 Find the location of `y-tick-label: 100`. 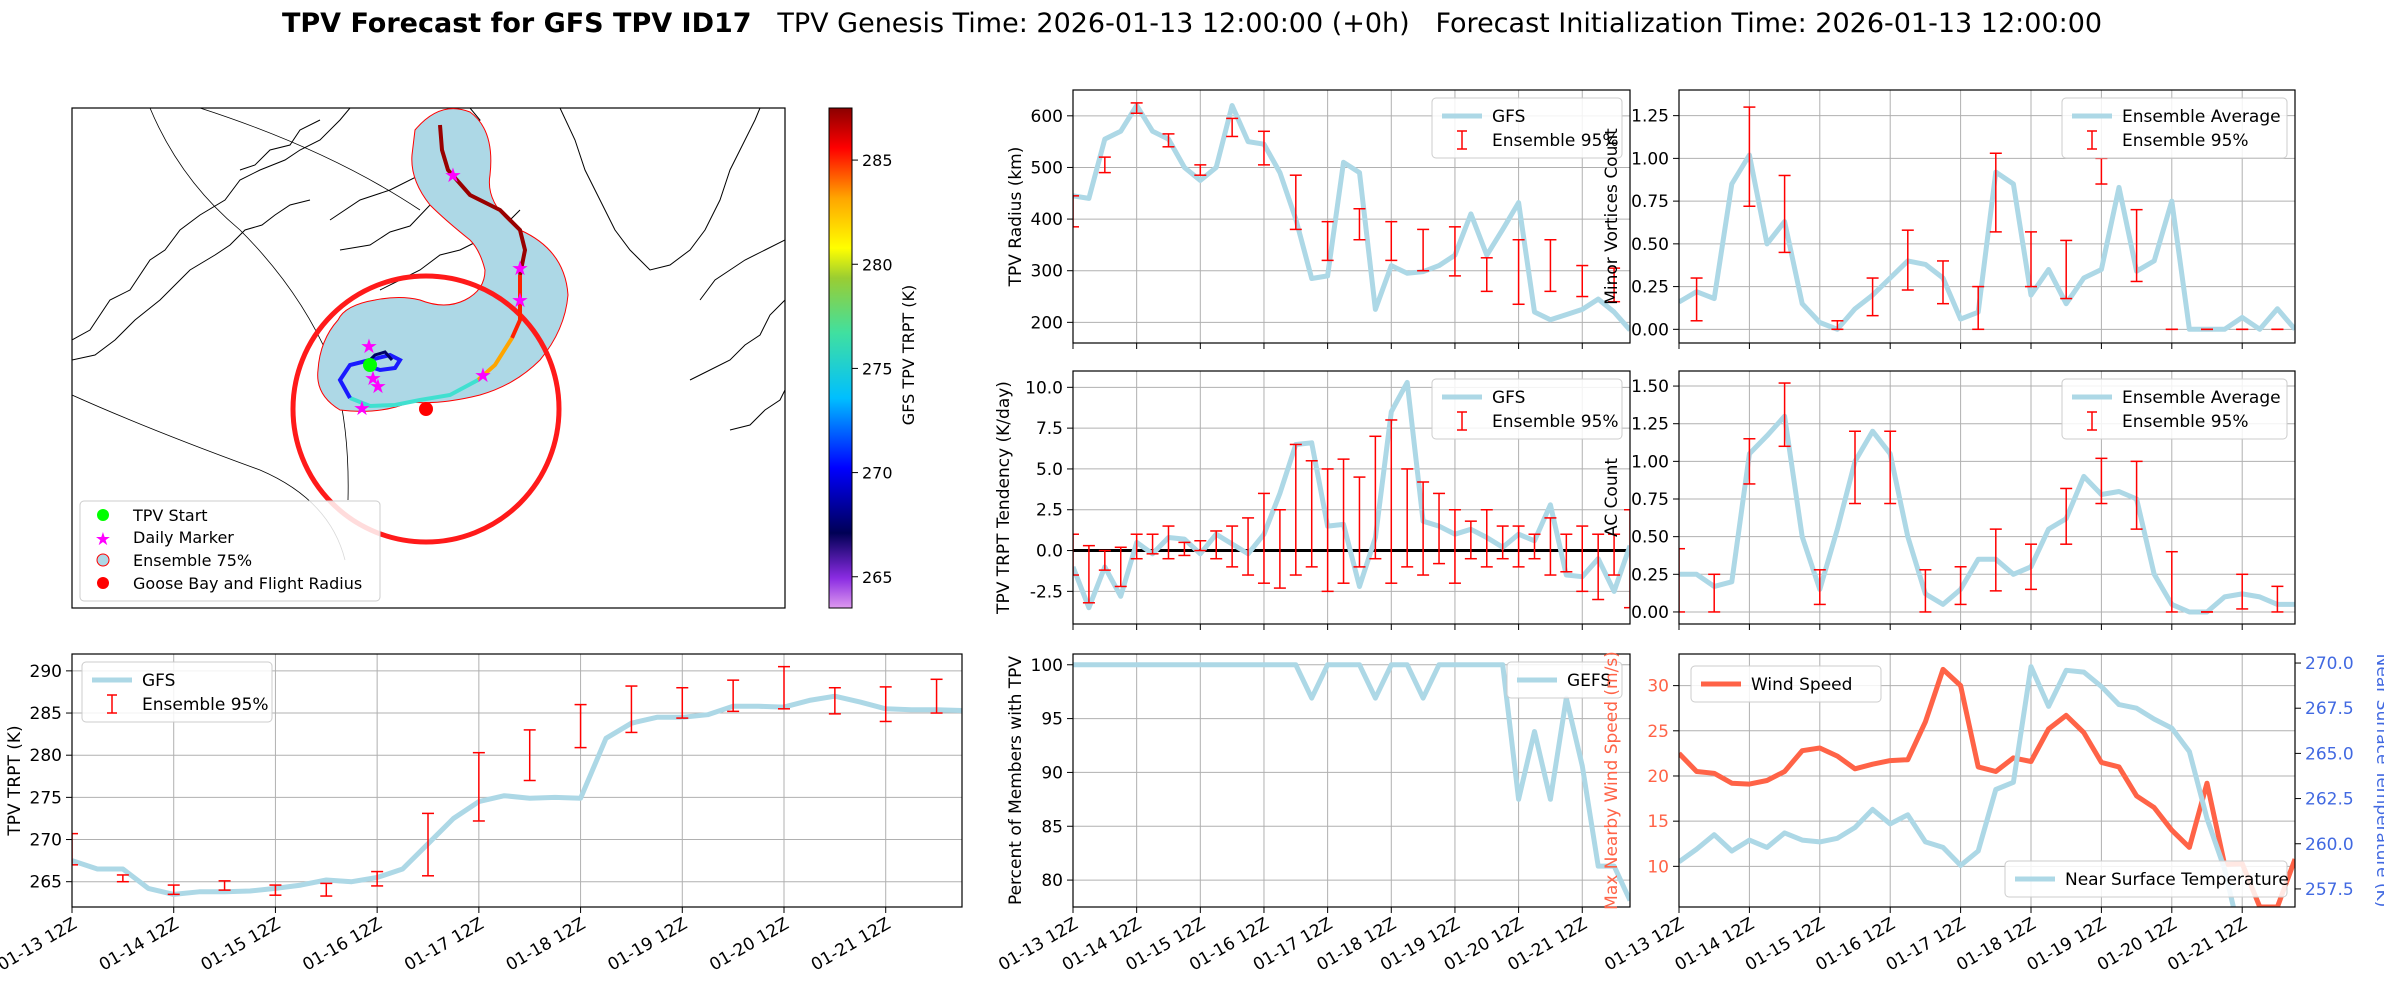

y-tick-label: 100 is located at coordinates (1047, 666).